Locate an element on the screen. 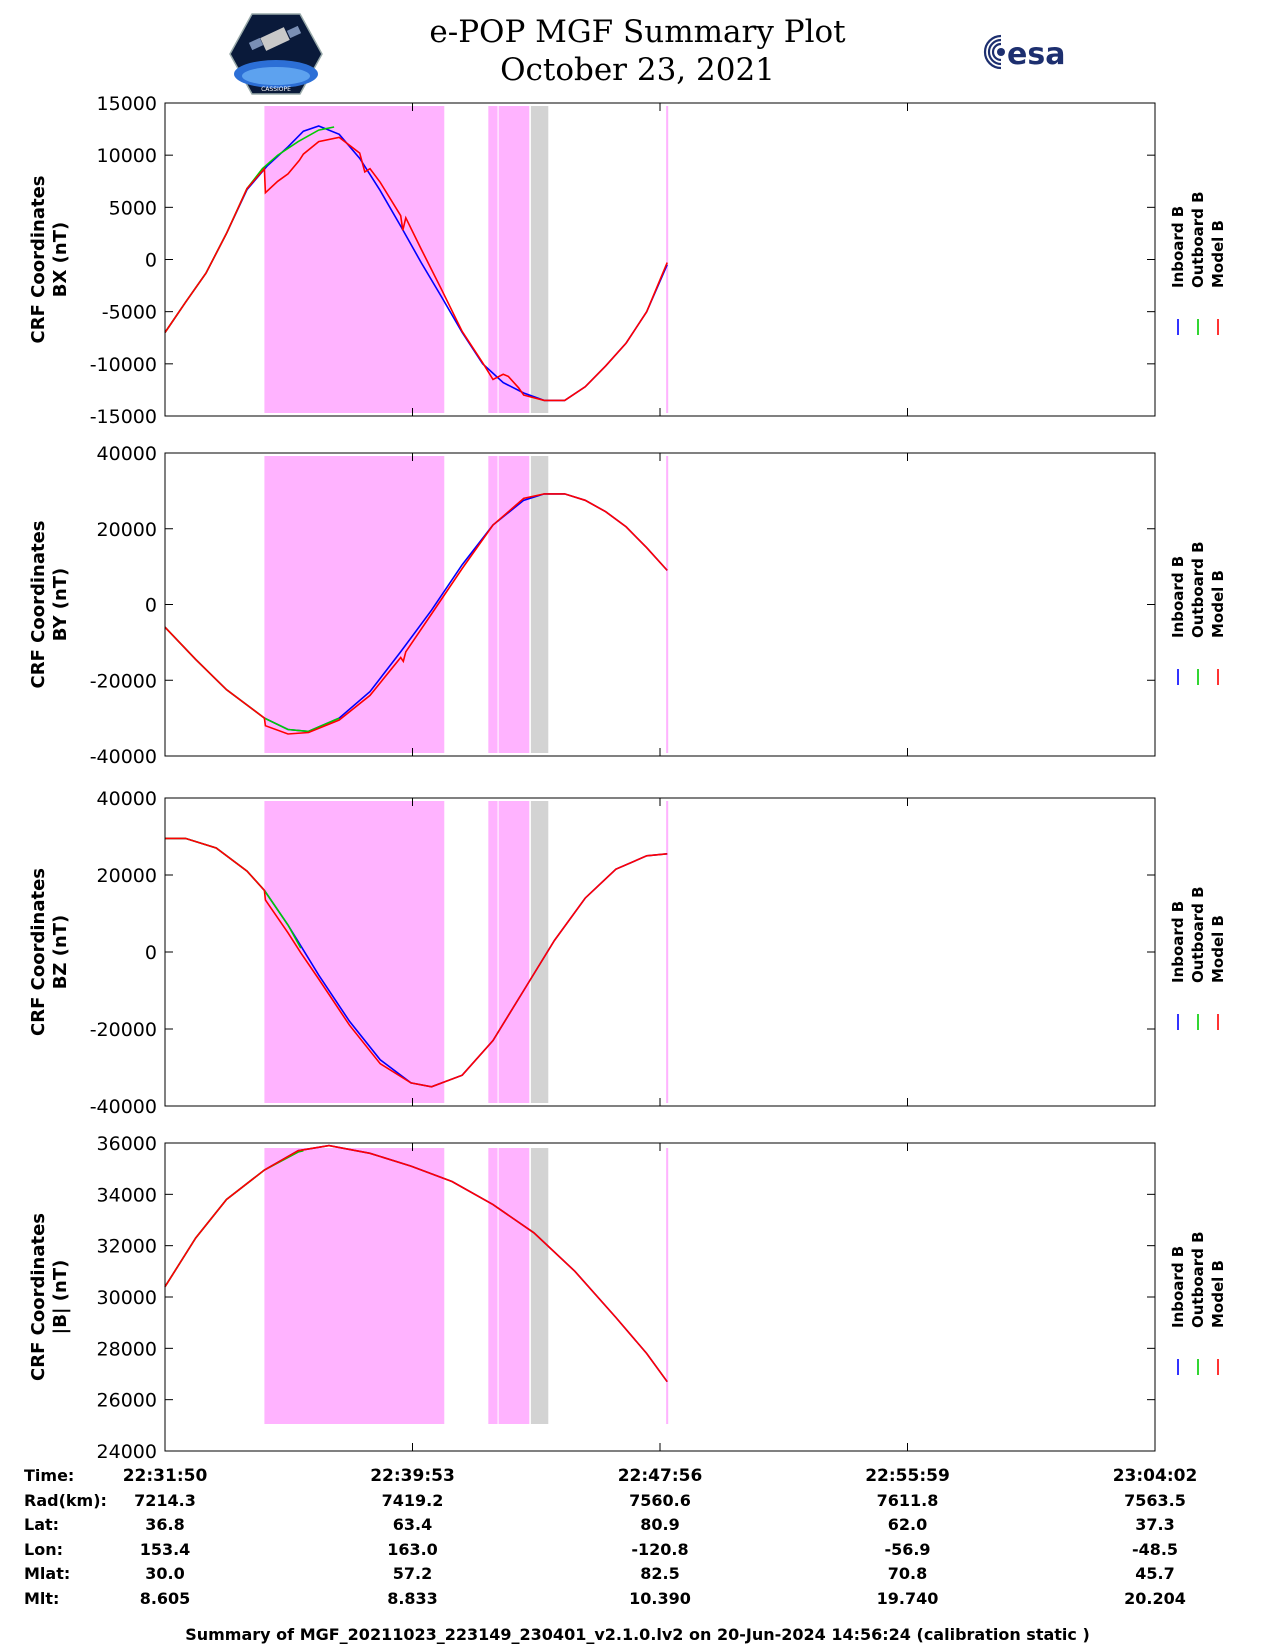 The width and height of the screenshot is (1275, 1650). esa-logo: esa is located at coordinates (1024, 53).